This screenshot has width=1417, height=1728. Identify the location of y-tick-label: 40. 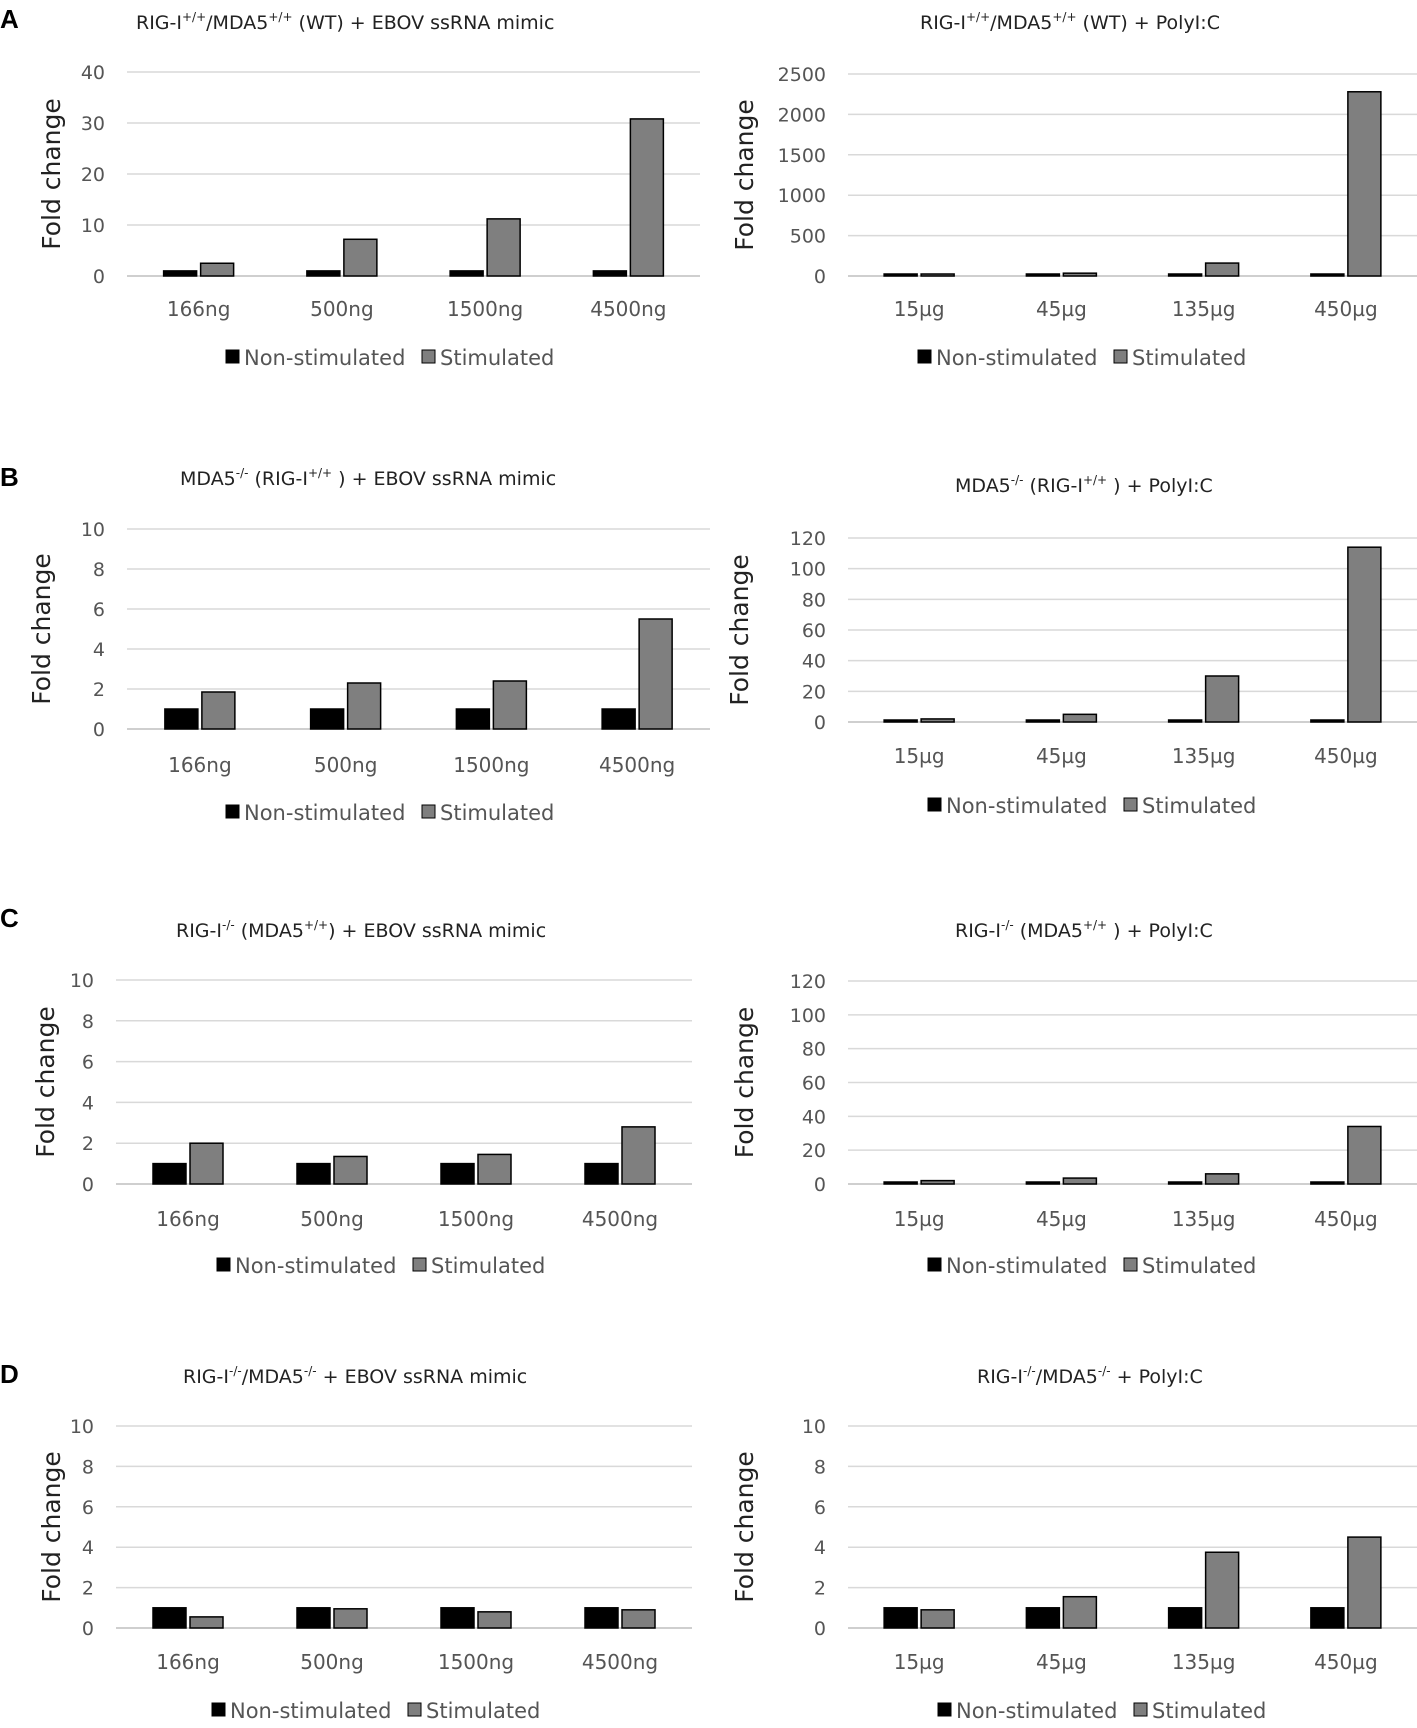
(814, 1117).